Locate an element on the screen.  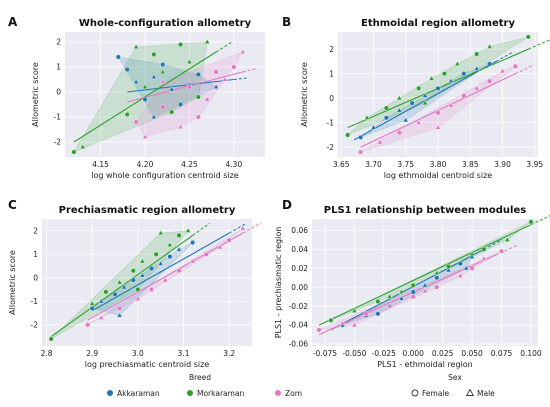
legend-label: Zom is located at coordinates (293, 393).